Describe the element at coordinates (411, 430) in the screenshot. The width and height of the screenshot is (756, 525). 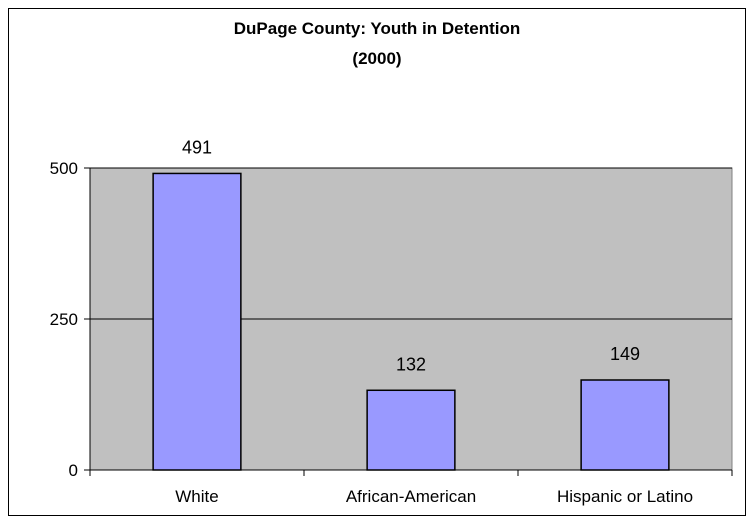
I see `bar-african-american` at that location.